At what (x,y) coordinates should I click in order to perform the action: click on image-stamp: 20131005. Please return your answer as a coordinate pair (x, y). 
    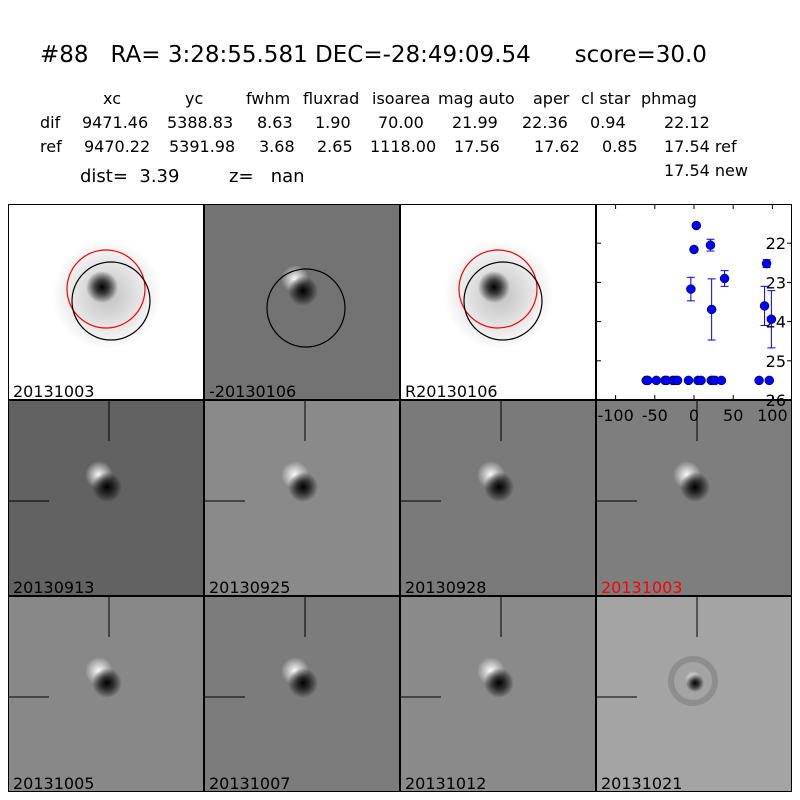
    Looking at the image, I should click on (106, 694).